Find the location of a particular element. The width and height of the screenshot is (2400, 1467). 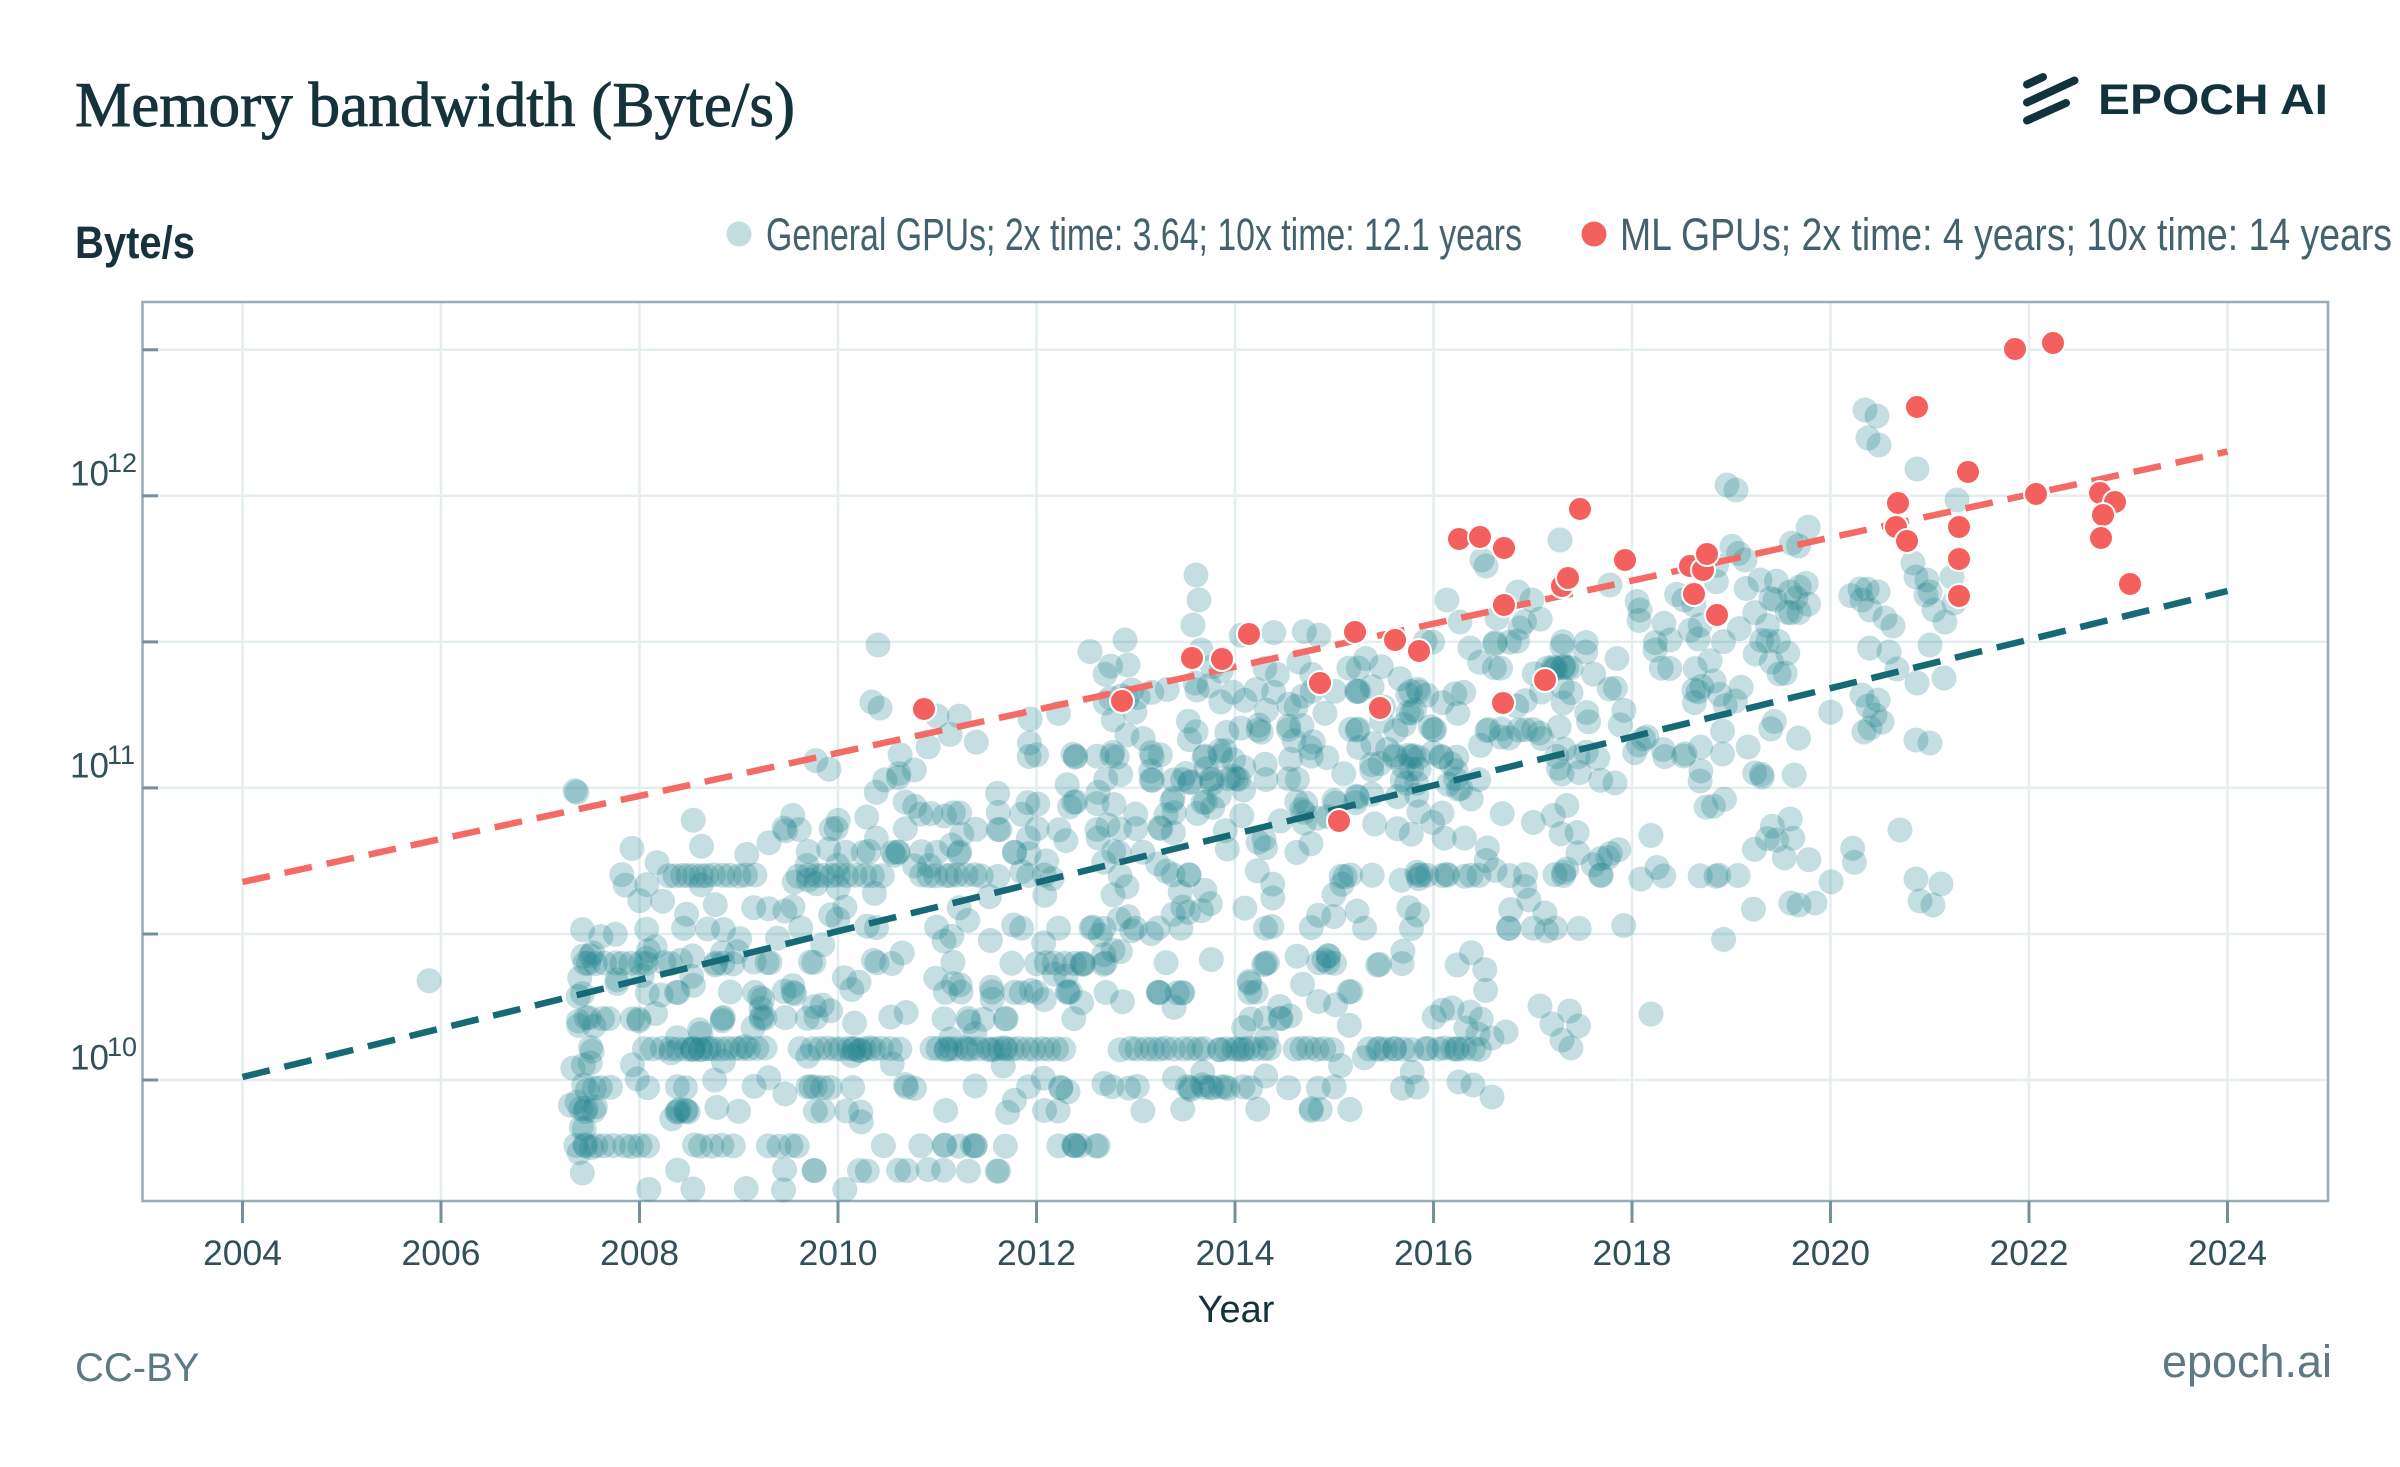

svg-text: 2020 is located at coordinates (1830, 1253).